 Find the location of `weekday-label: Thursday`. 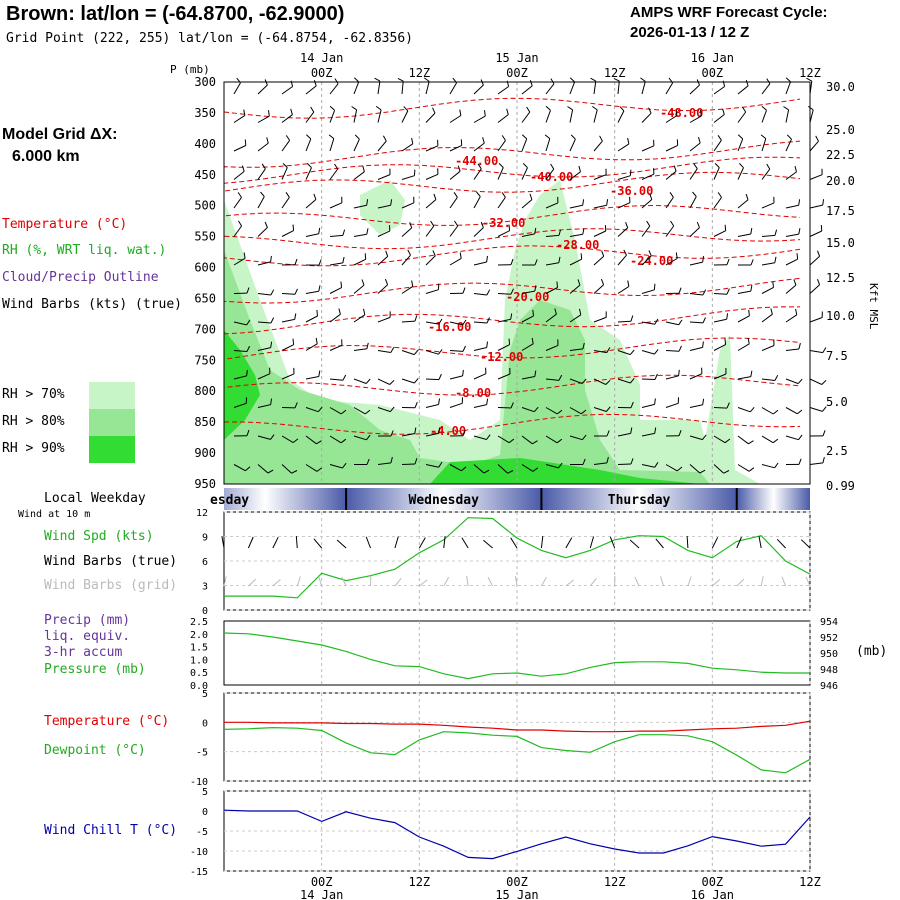

weekday-label: Thursday is located at coordinates (639, 500).